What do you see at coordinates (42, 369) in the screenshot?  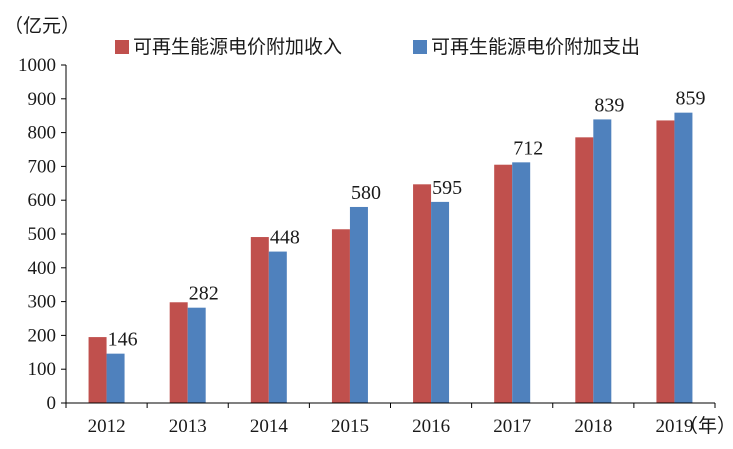 I see `y-tick-label: 100` at bounding box center [42, 369].